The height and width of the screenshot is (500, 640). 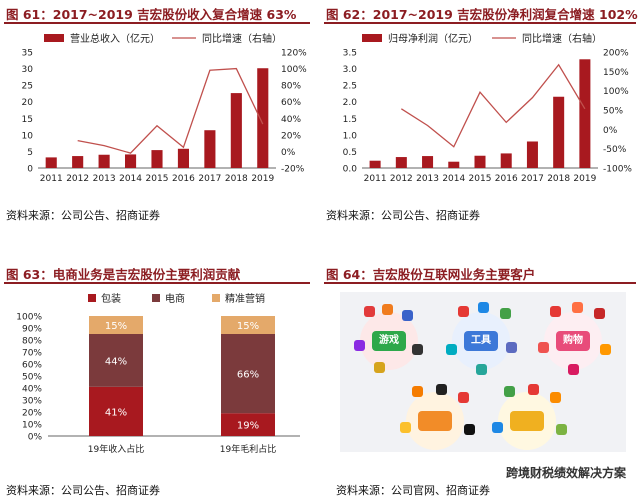 What do you see at coordinates (293, 170) in the screenshot?
I see `y2-tick-label: -20%` at bounding box center [293, 170].